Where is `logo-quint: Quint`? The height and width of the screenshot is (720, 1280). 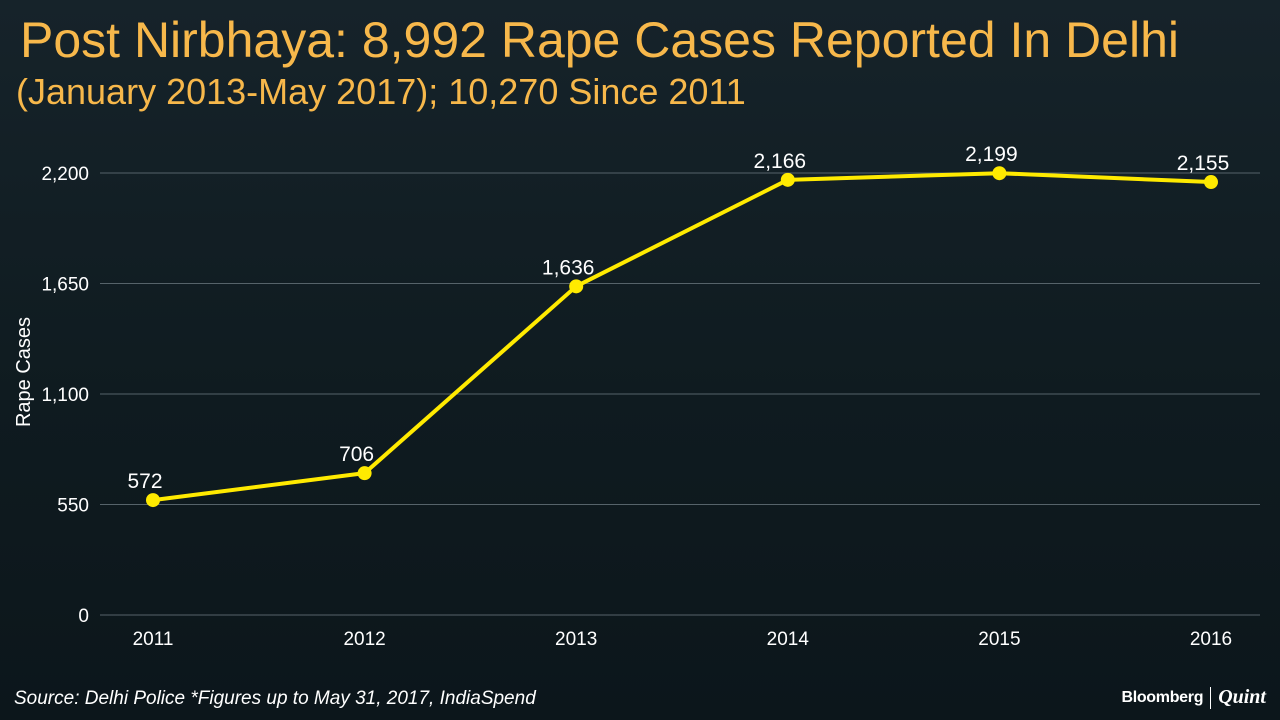
logo-quint: Quint is located at coordinates (1242, 697).